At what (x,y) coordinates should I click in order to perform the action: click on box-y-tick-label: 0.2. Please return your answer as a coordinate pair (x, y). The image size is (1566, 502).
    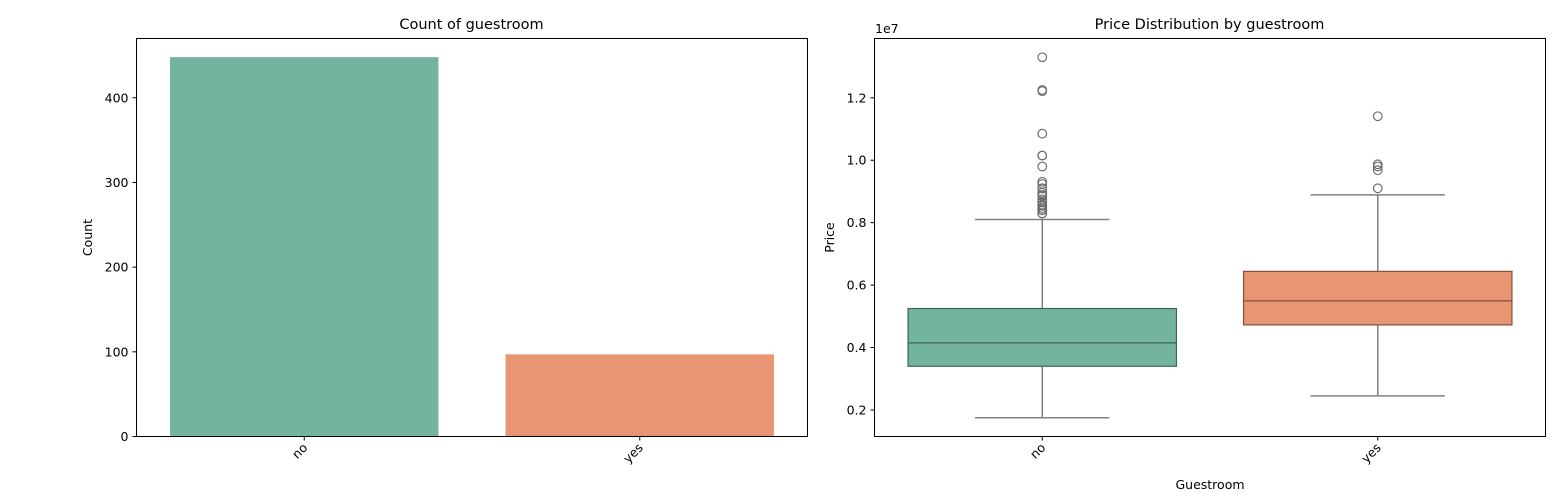
    Looking at the image, I should click on (857, 409).